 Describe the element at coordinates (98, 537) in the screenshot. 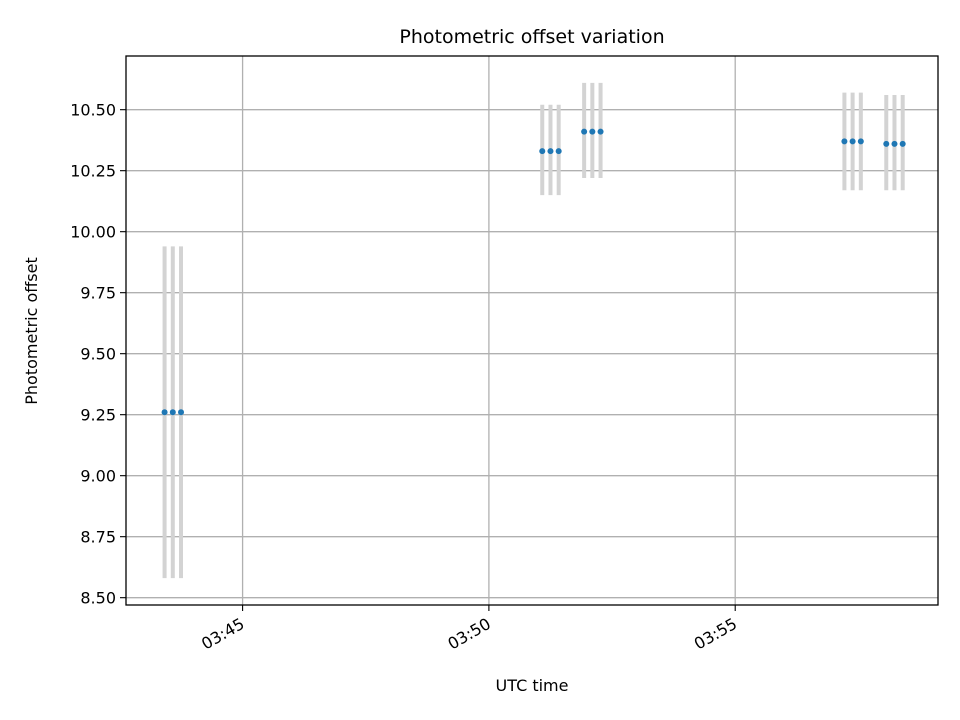

I see `y-tick-label: 8.75` at that location.